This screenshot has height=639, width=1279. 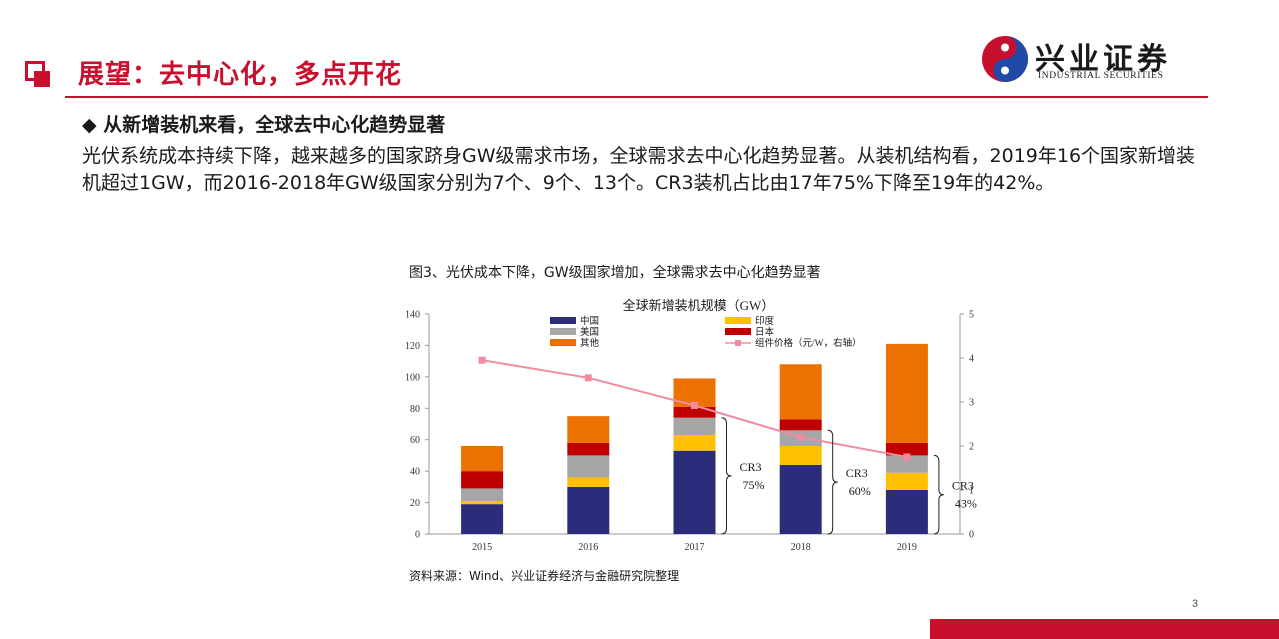 I want to click on bar-印度-2017, so click(x=694, y=443).